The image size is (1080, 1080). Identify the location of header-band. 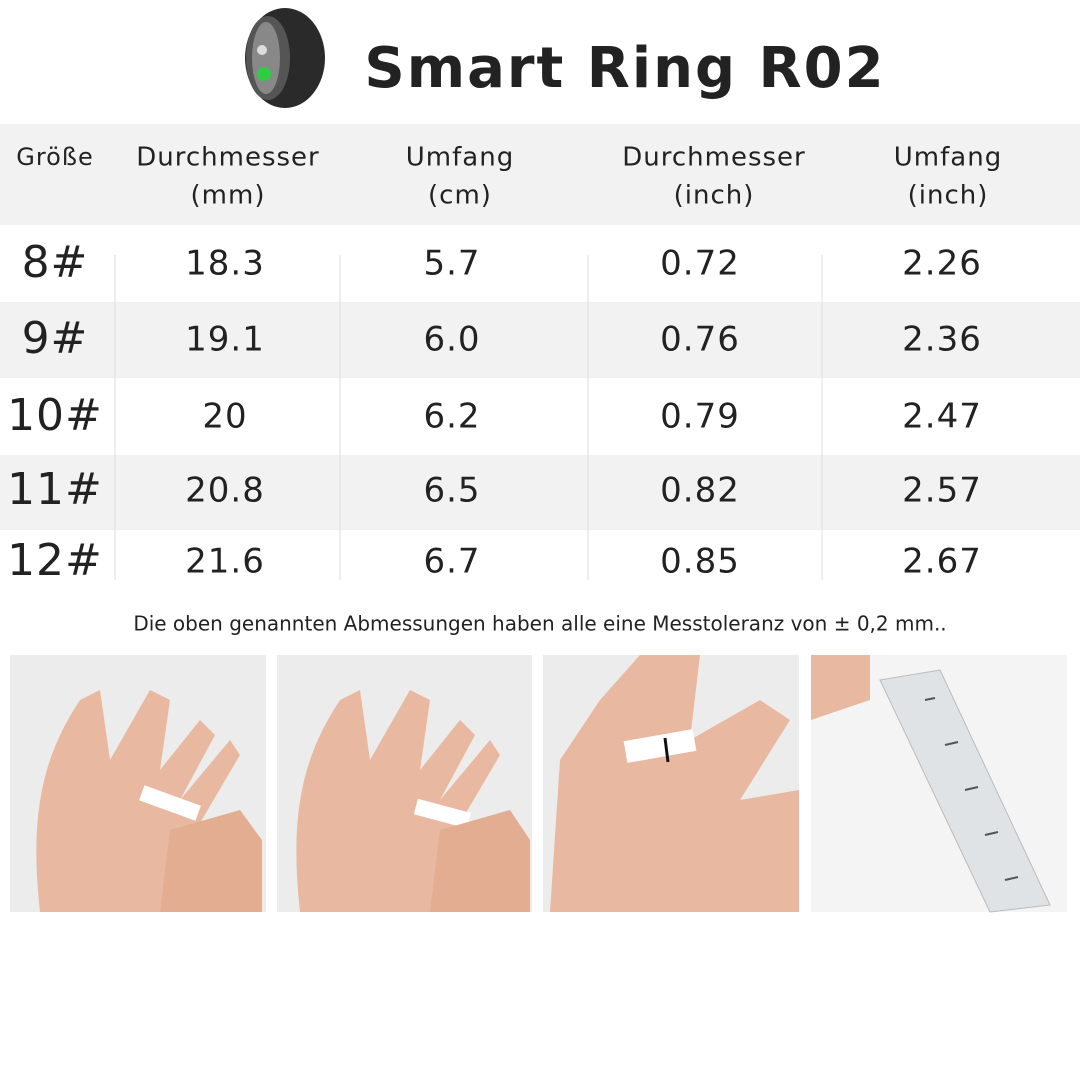
(540, 174).